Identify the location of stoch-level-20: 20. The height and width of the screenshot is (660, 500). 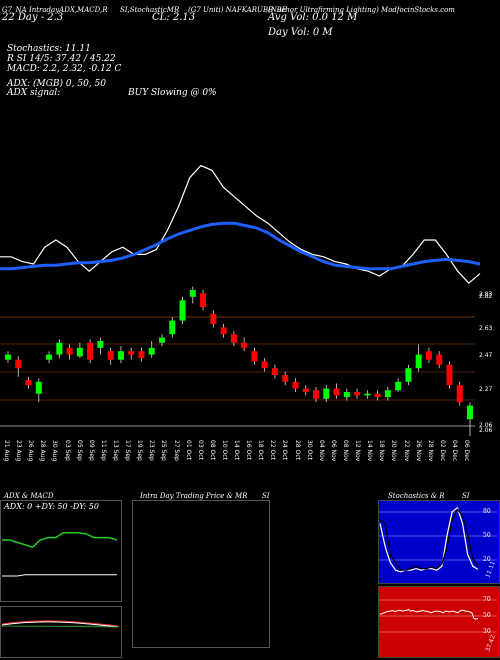
(487, 559).